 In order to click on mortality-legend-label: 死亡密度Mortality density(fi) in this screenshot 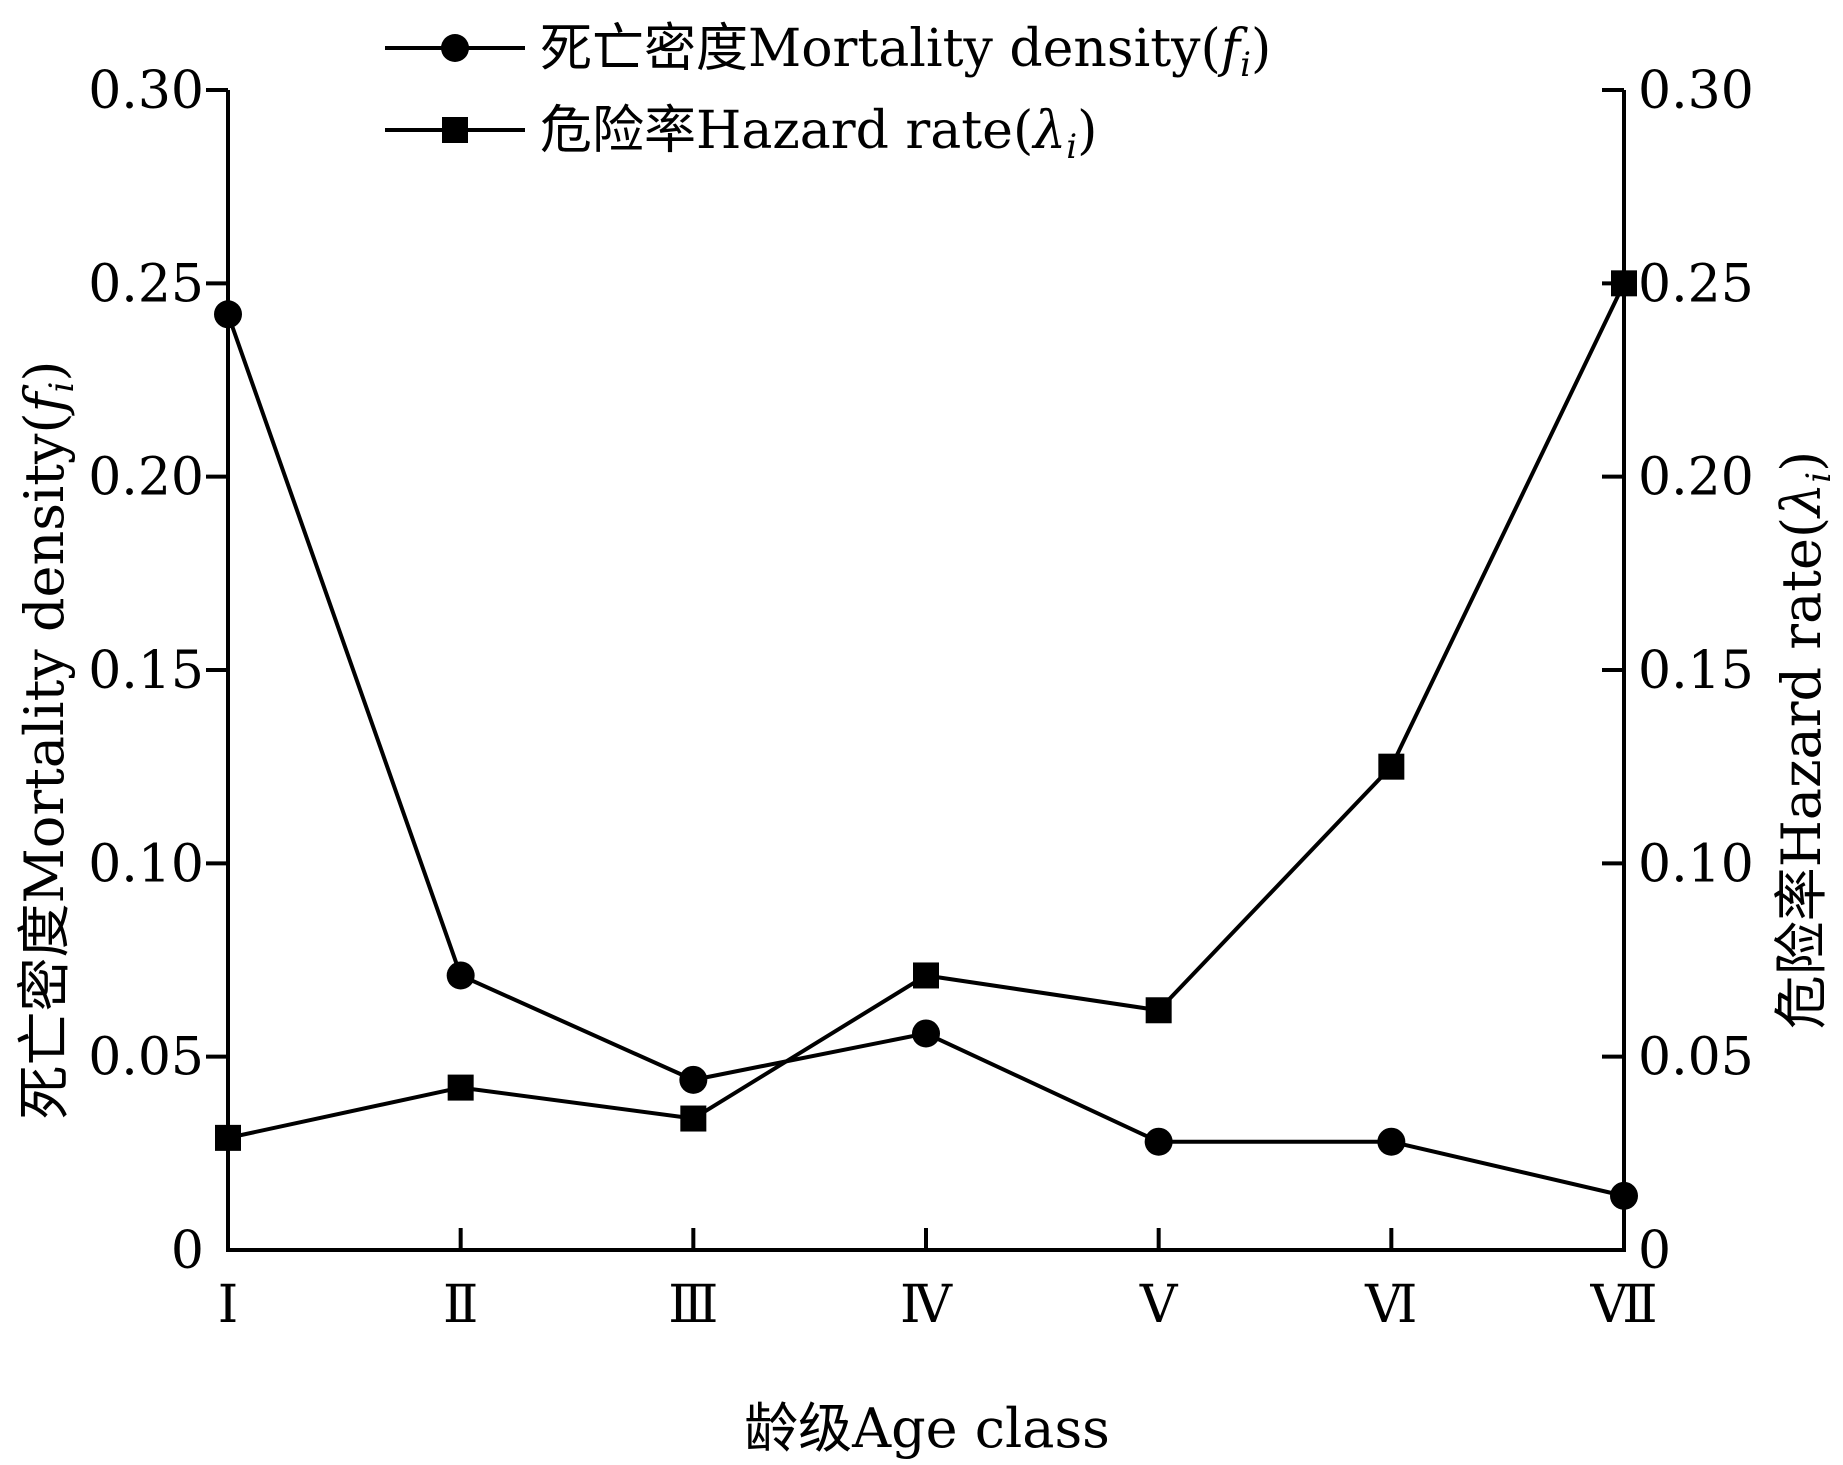, I will do `click(905, 52)`.